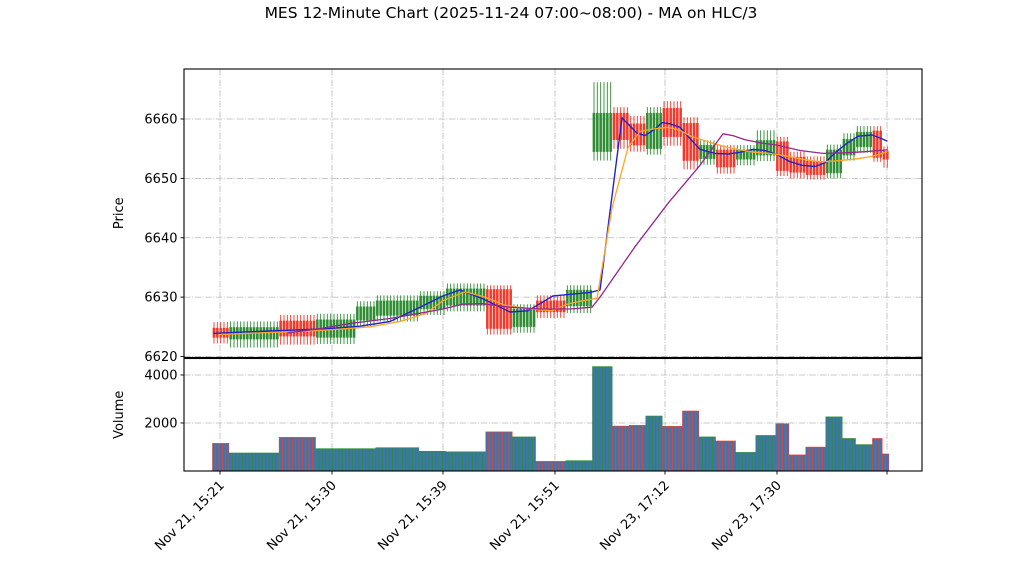  What do you see at coordinates (160, 298) in the screenshot?
I see `svg-text: 6630` at bounding box center [160, 298].